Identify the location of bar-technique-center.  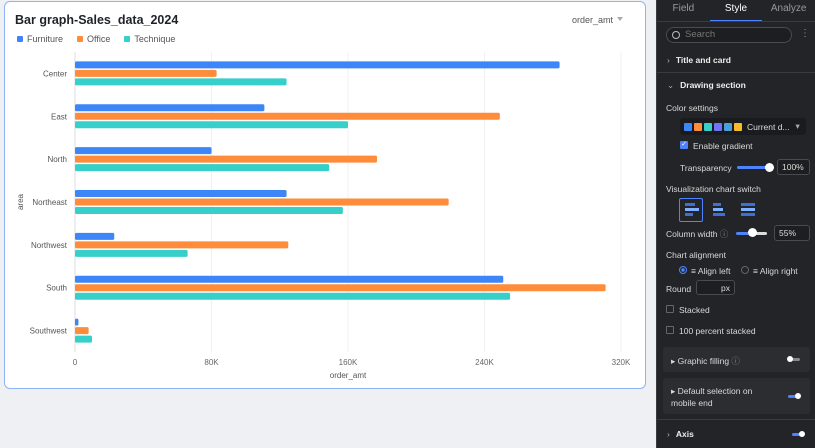
(181, 82).